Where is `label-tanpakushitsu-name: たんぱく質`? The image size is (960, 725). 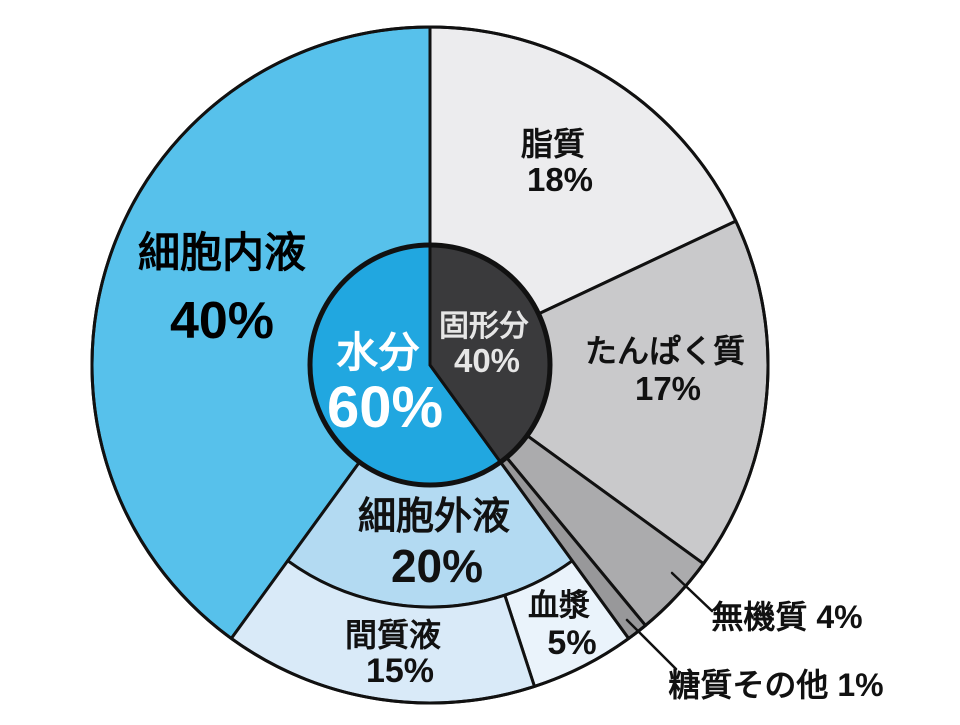
label-tanpakushitsu-name: たんぱく質 is located at coordinates (665, 351).